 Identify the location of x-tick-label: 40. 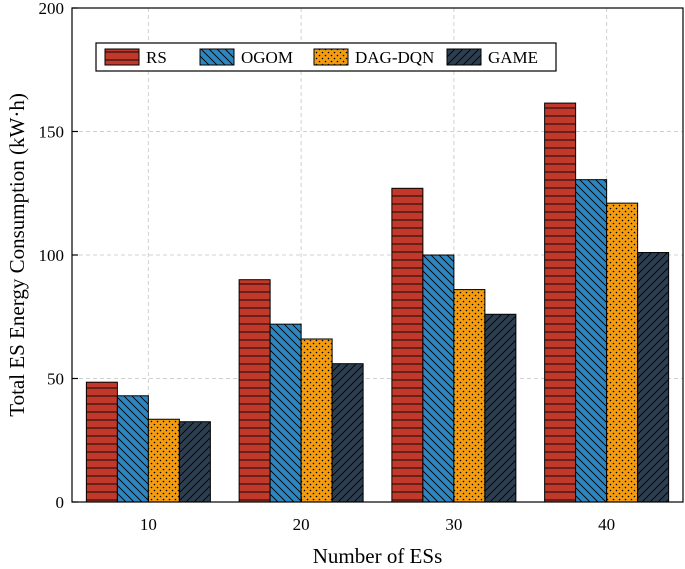
(606, 524).